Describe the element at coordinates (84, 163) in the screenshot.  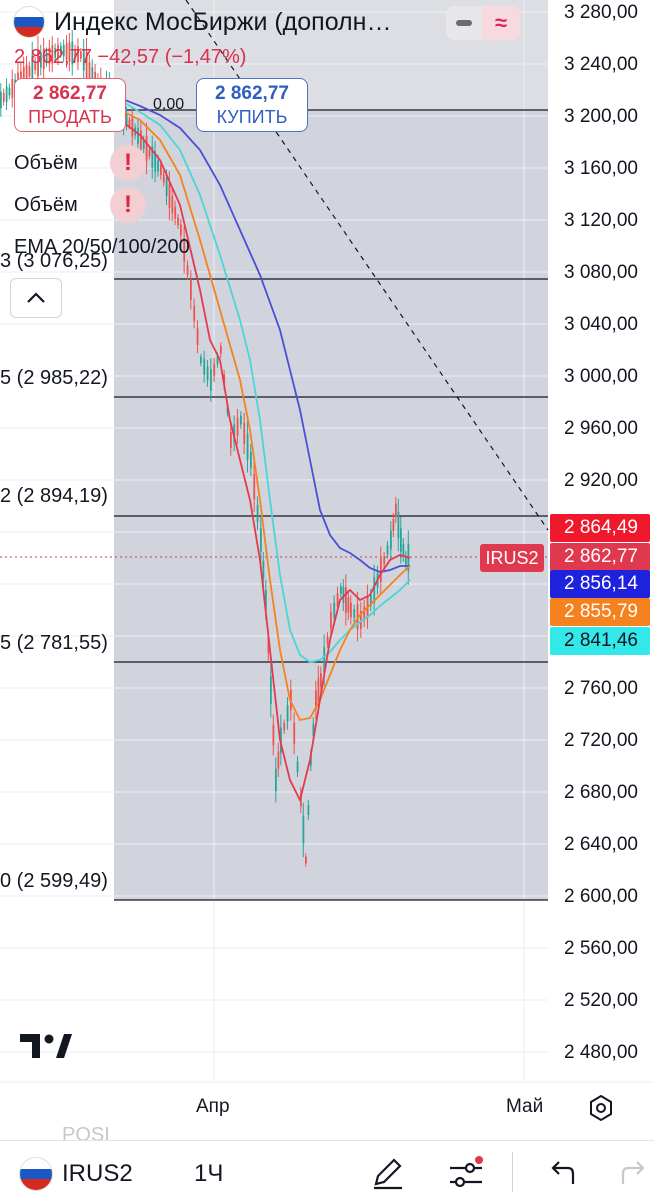
I see `indicator-volume-1: Объём !` at that location.